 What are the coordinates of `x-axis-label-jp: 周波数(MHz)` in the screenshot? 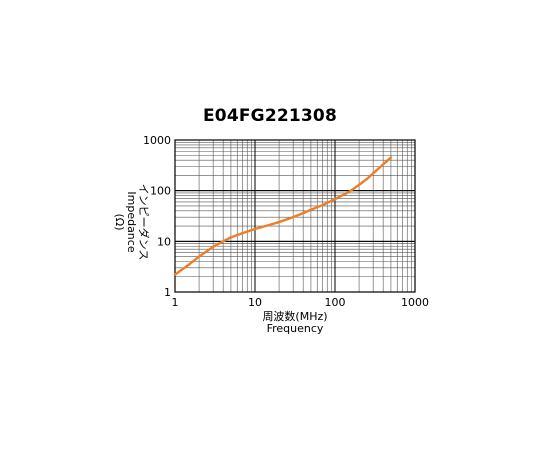 It's located at (295, 316).